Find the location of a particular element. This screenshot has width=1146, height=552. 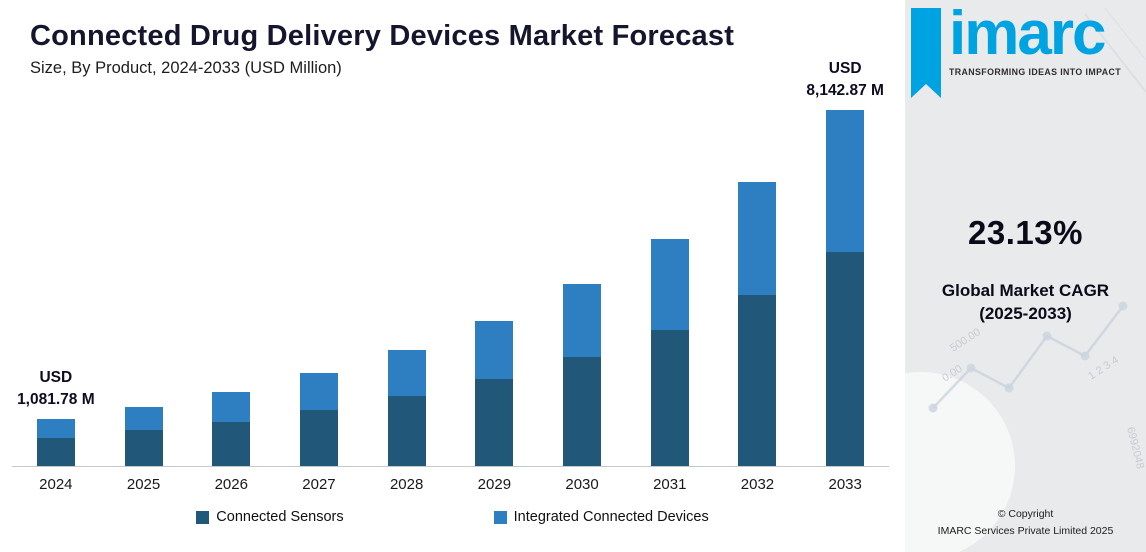

legend-label: Integrated Connected Devices is located at coordinates (611, 517).